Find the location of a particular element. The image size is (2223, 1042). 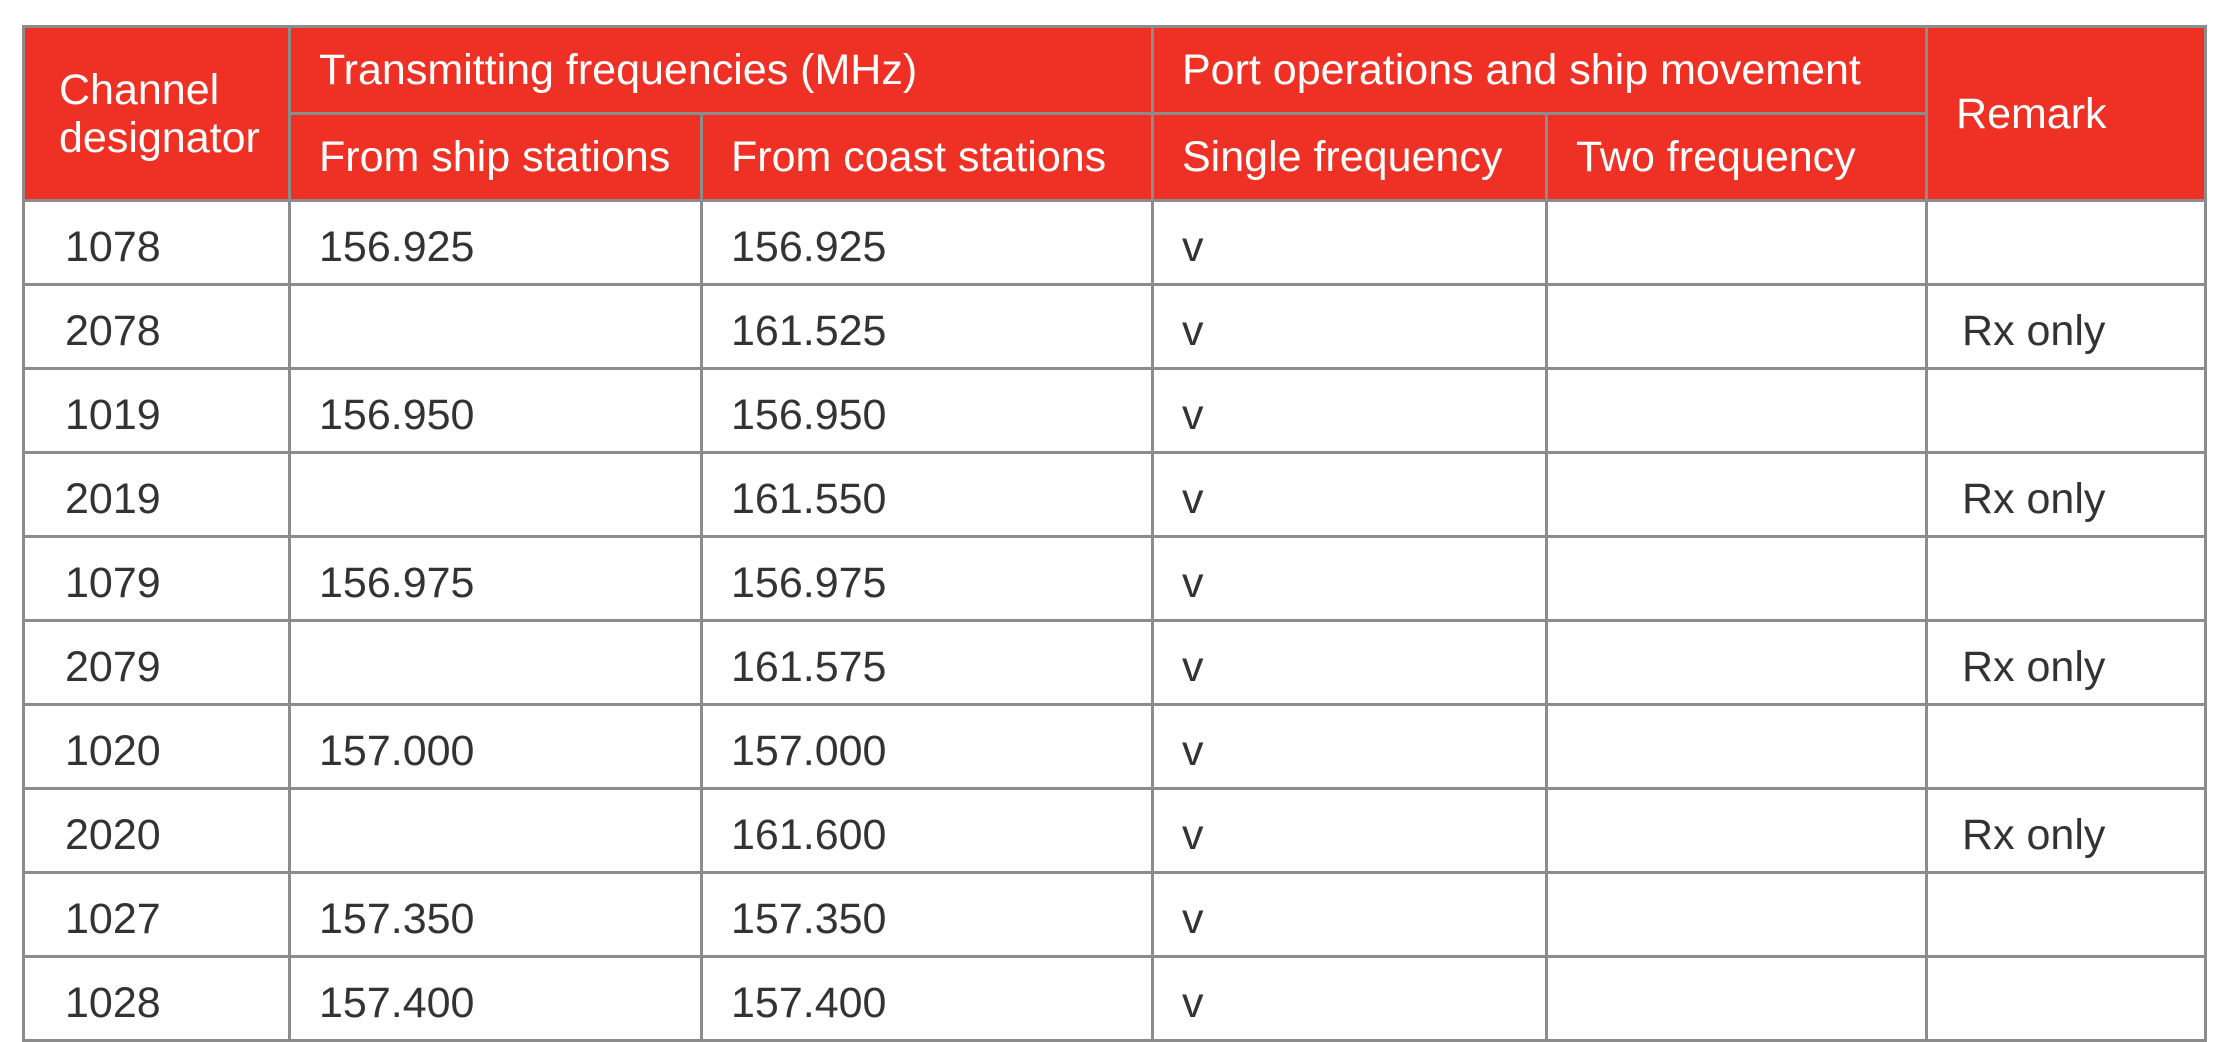

header-channel-designator: Channel designator is located at coordinates (156, 113).